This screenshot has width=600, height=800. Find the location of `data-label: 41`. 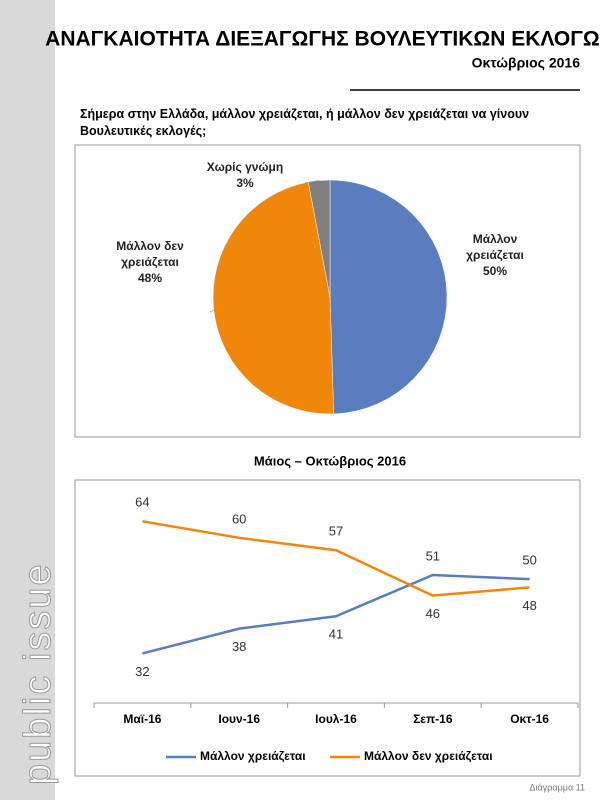

data-label: 41 is located at coordinates (336, 634).